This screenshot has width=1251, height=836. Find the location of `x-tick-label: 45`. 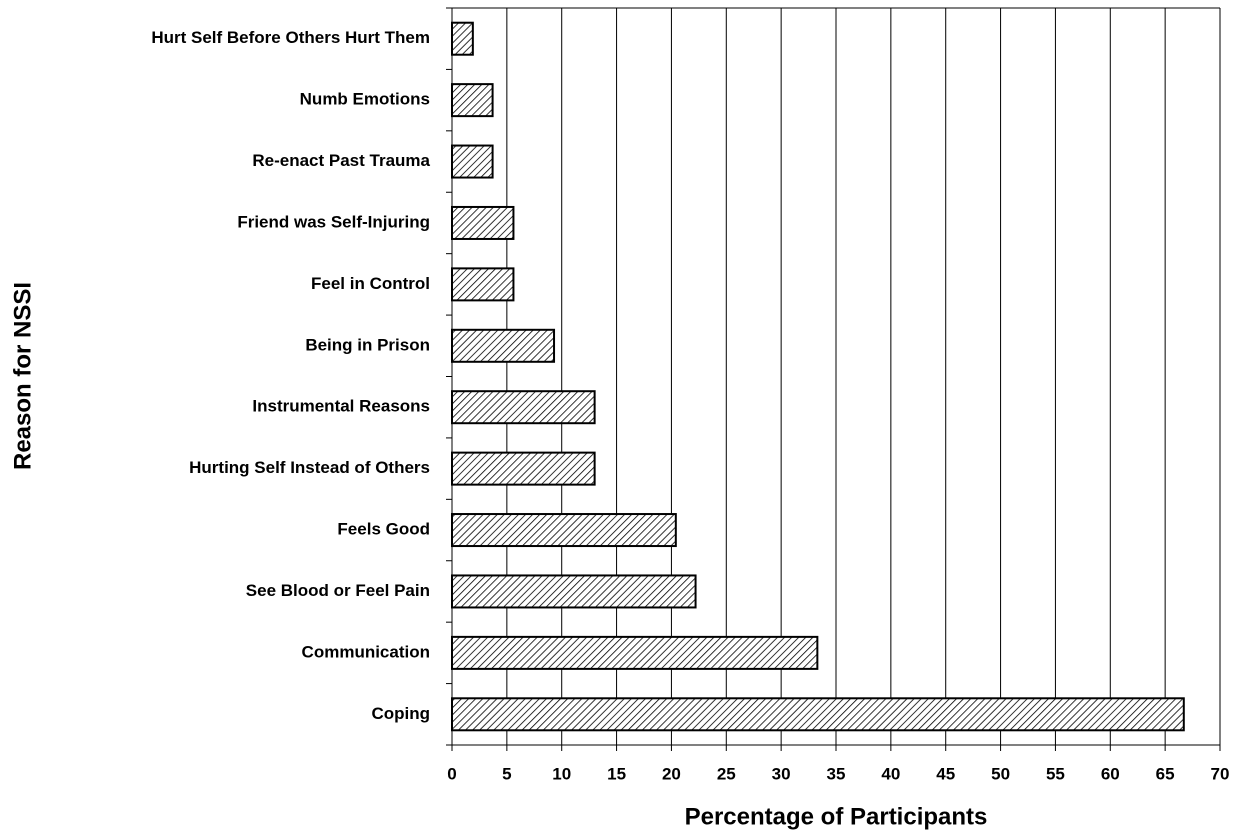

x-tick-label: 45 is located at coordinates (945, 773).